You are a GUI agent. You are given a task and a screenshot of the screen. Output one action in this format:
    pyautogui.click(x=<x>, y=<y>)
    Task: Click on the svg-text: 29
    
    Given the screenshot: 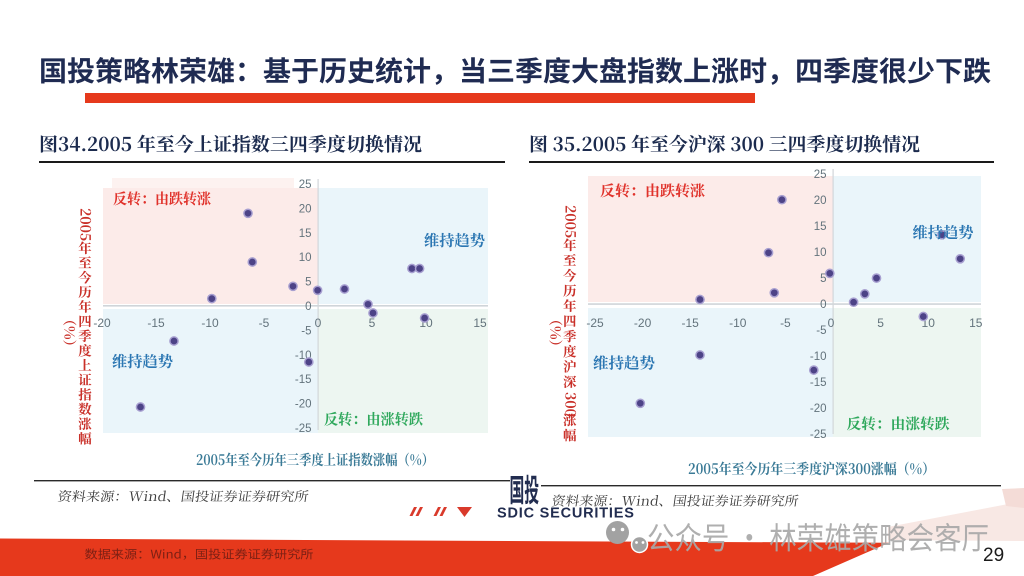 What is the action you would take?
    pyautogui.click(x=993, y=555)
    